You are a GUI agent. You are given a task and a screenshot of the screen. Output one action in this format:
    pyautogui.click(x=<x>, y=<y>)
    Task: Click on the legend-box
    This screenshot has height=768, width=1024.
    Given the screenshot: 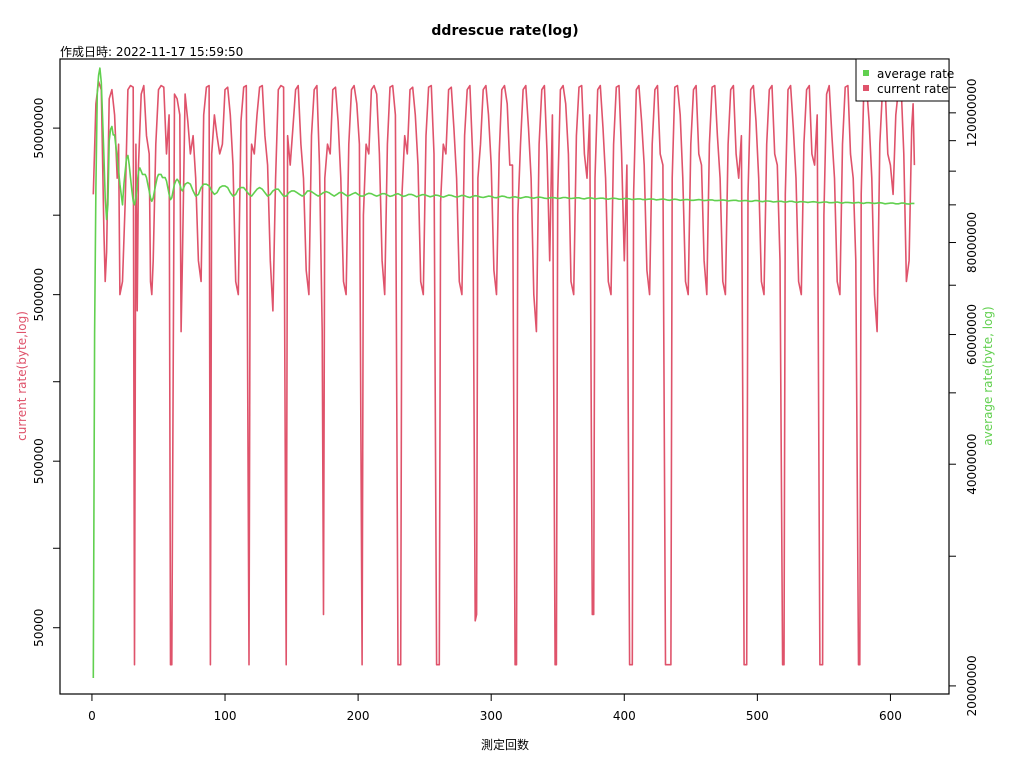 What is the action you would take?
    pyautogui.click(x=902, y=80)
    